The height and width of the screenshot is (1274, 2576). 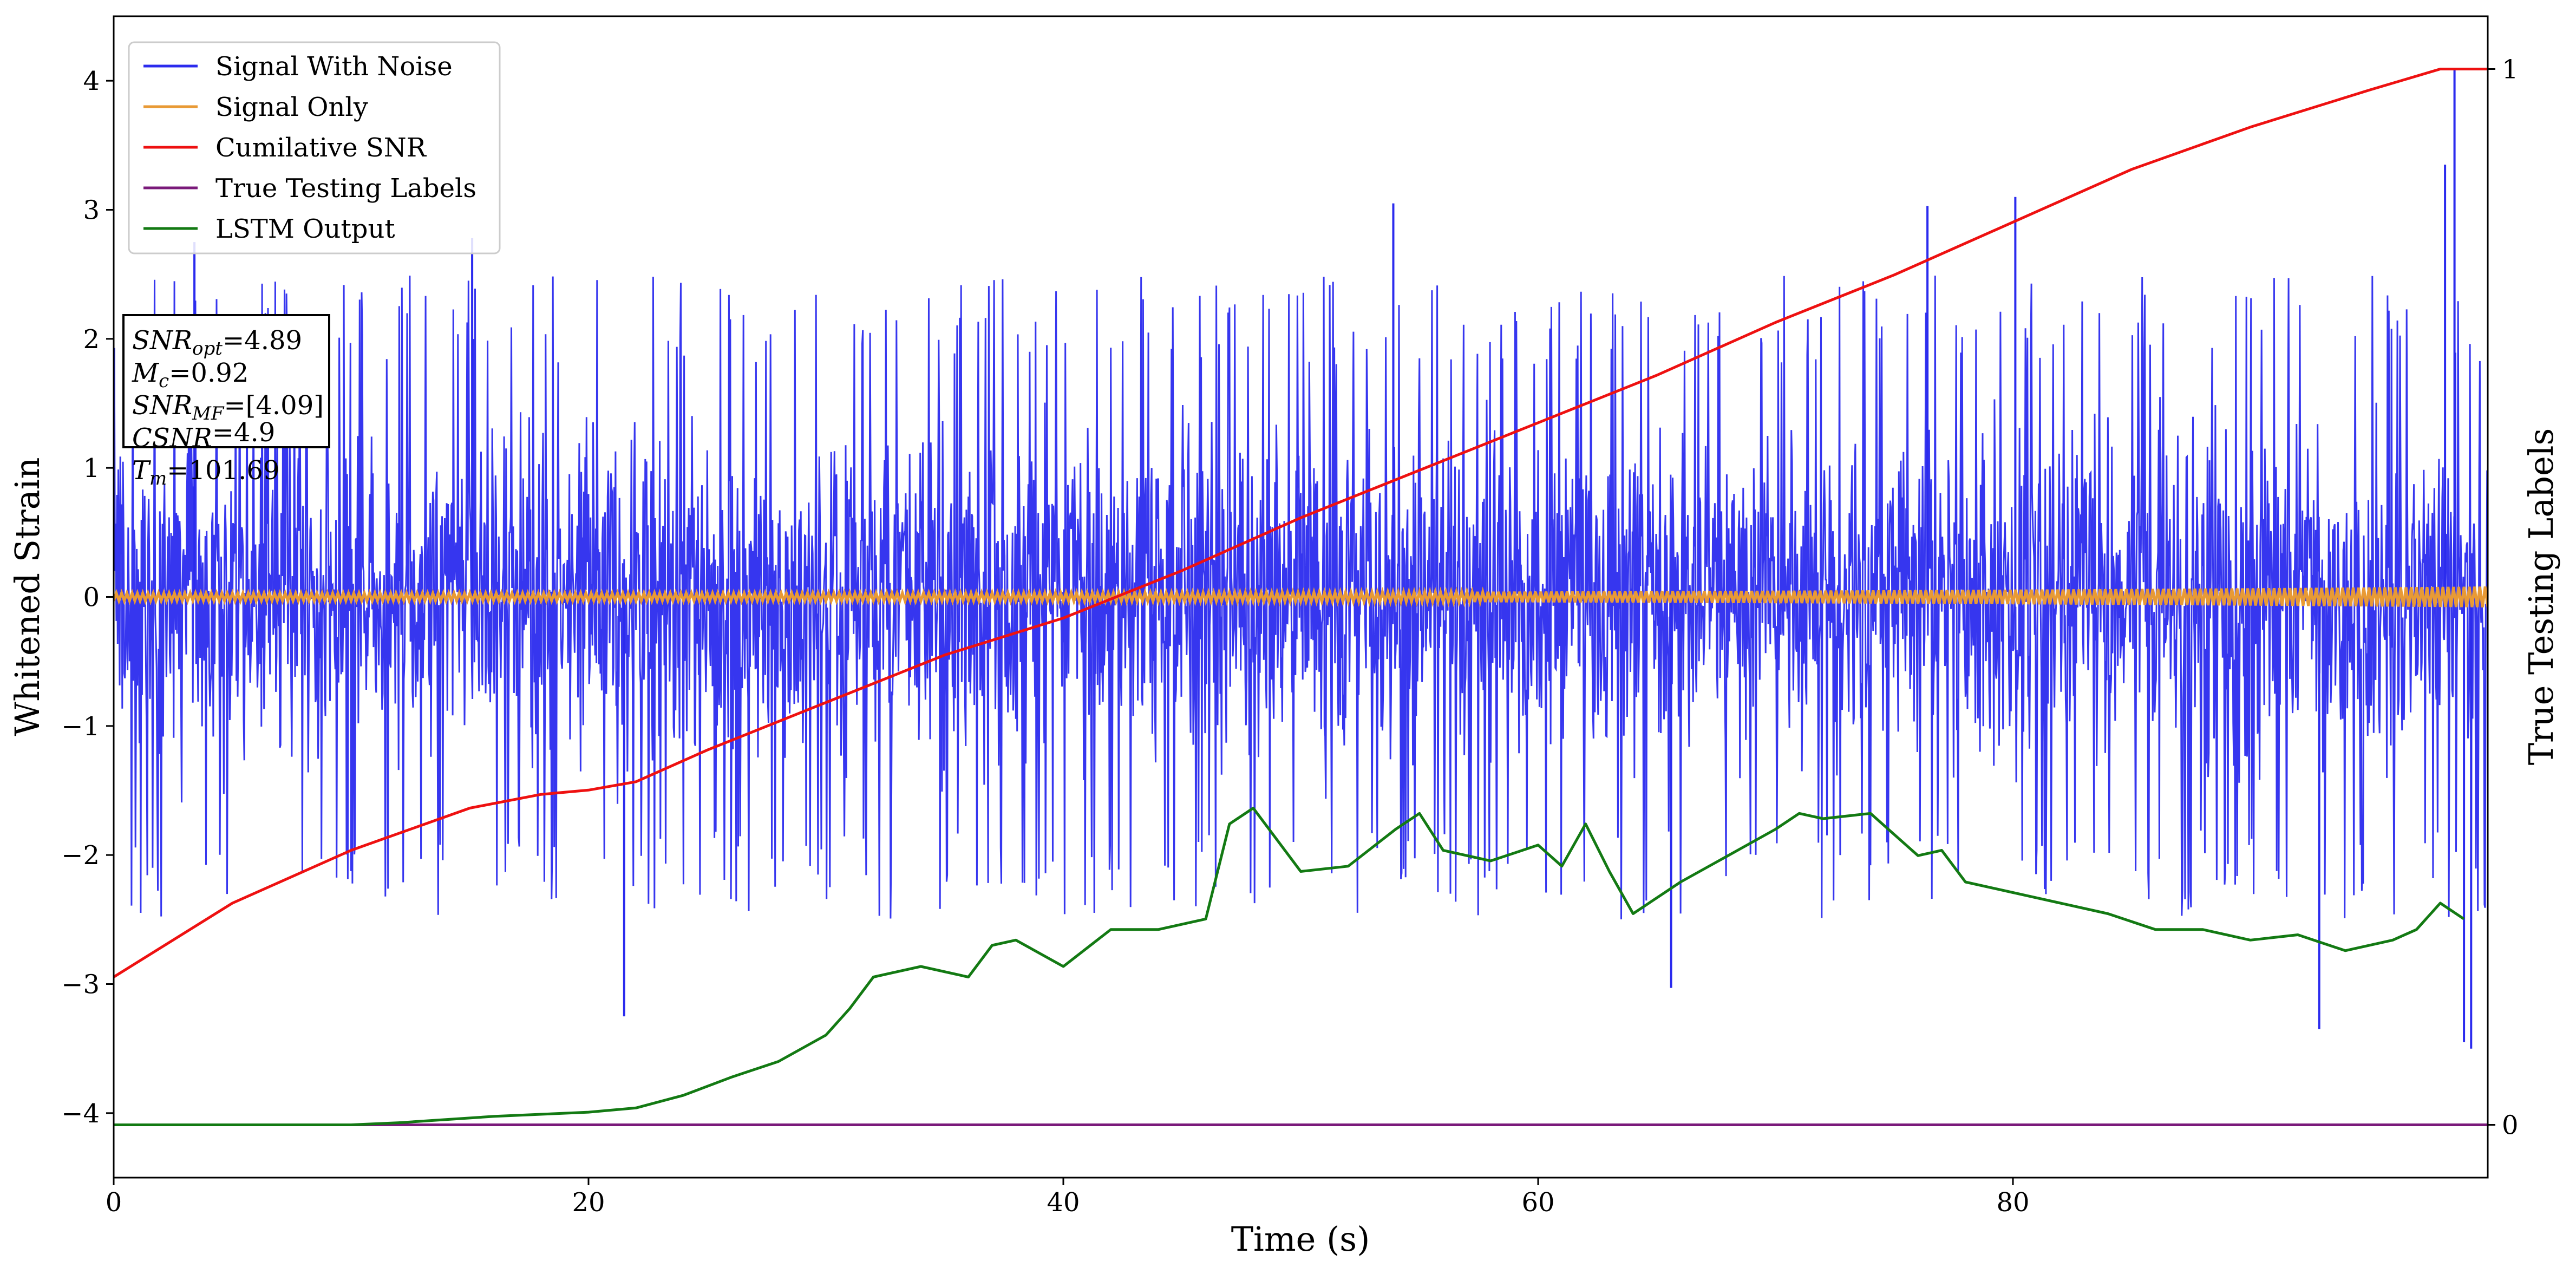 What do you see at coordinates (2012, 1202) in the screenshot?
I see `x-tick-label: 80` at bounding box center [2012, 1202].